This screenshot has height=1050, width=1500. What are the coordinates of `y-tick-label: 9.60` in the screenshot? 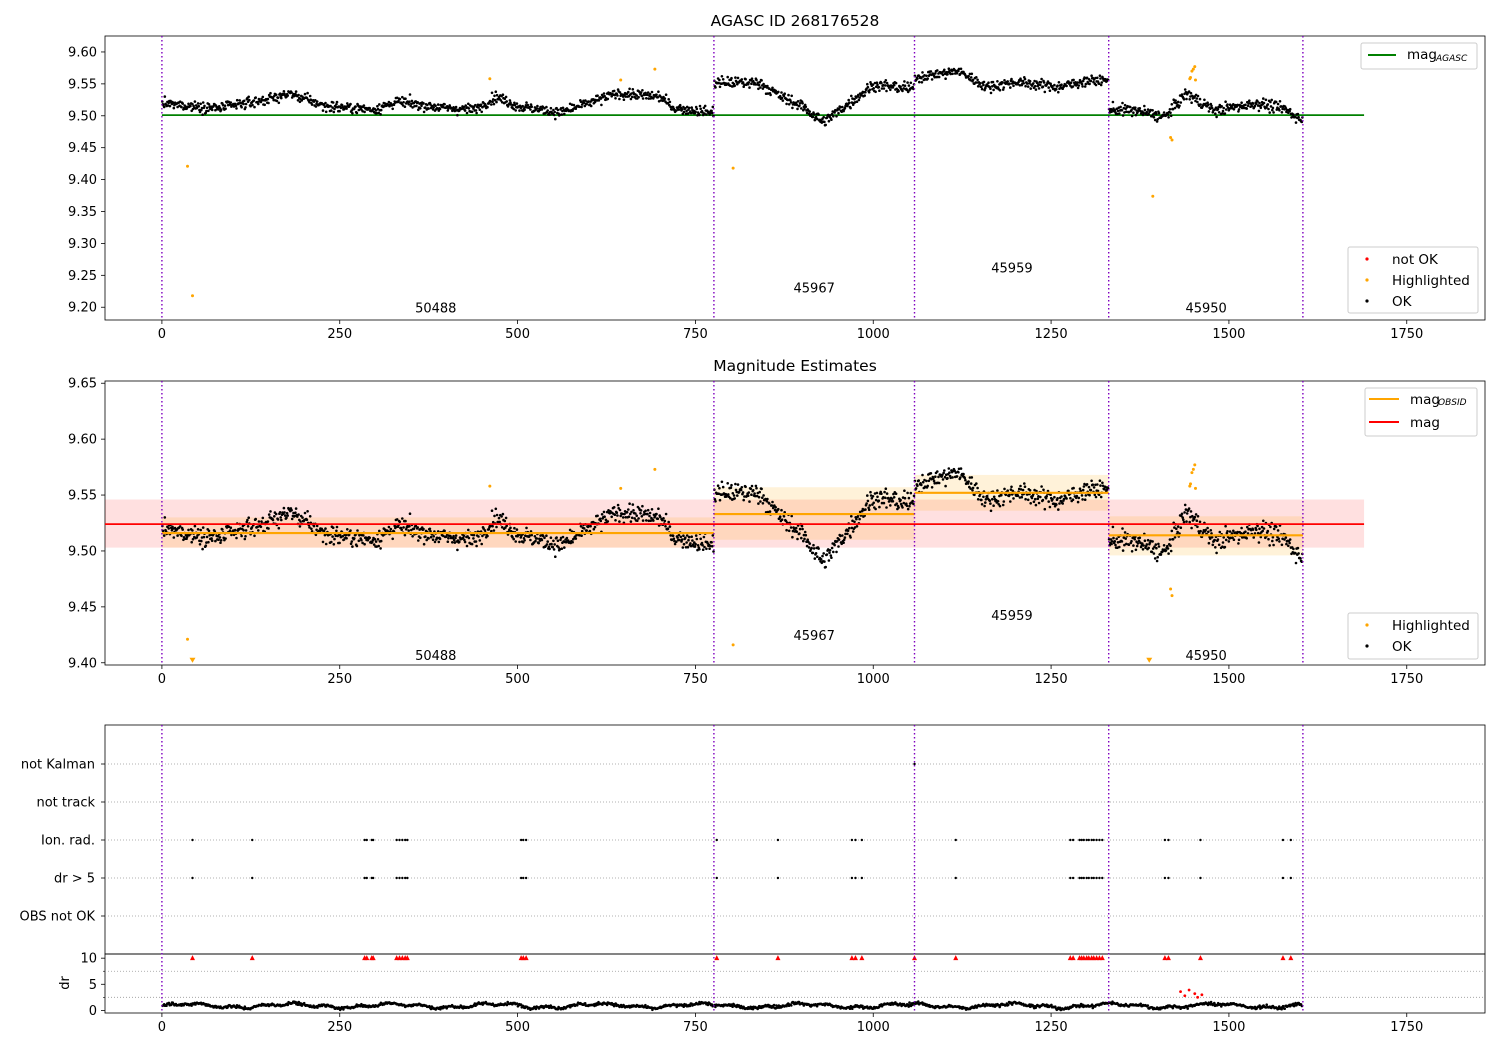 It's located at (82, 440).